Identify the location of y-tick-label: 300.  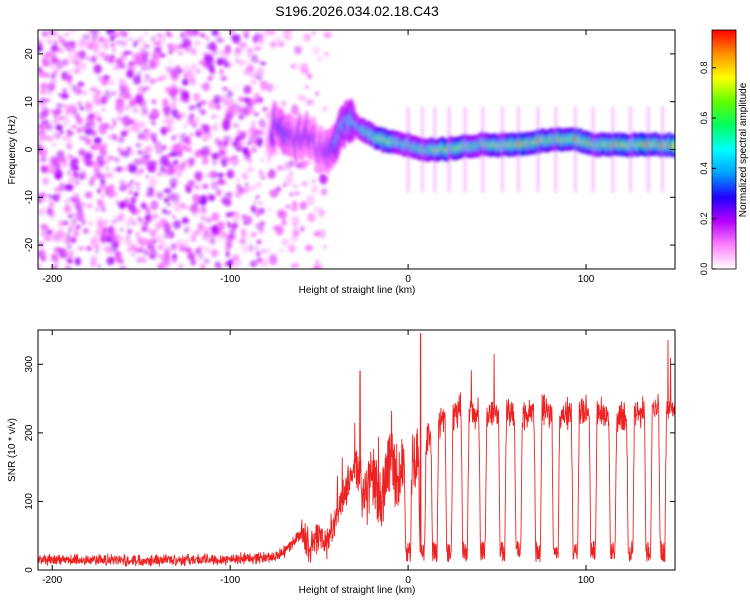
(29, 364).